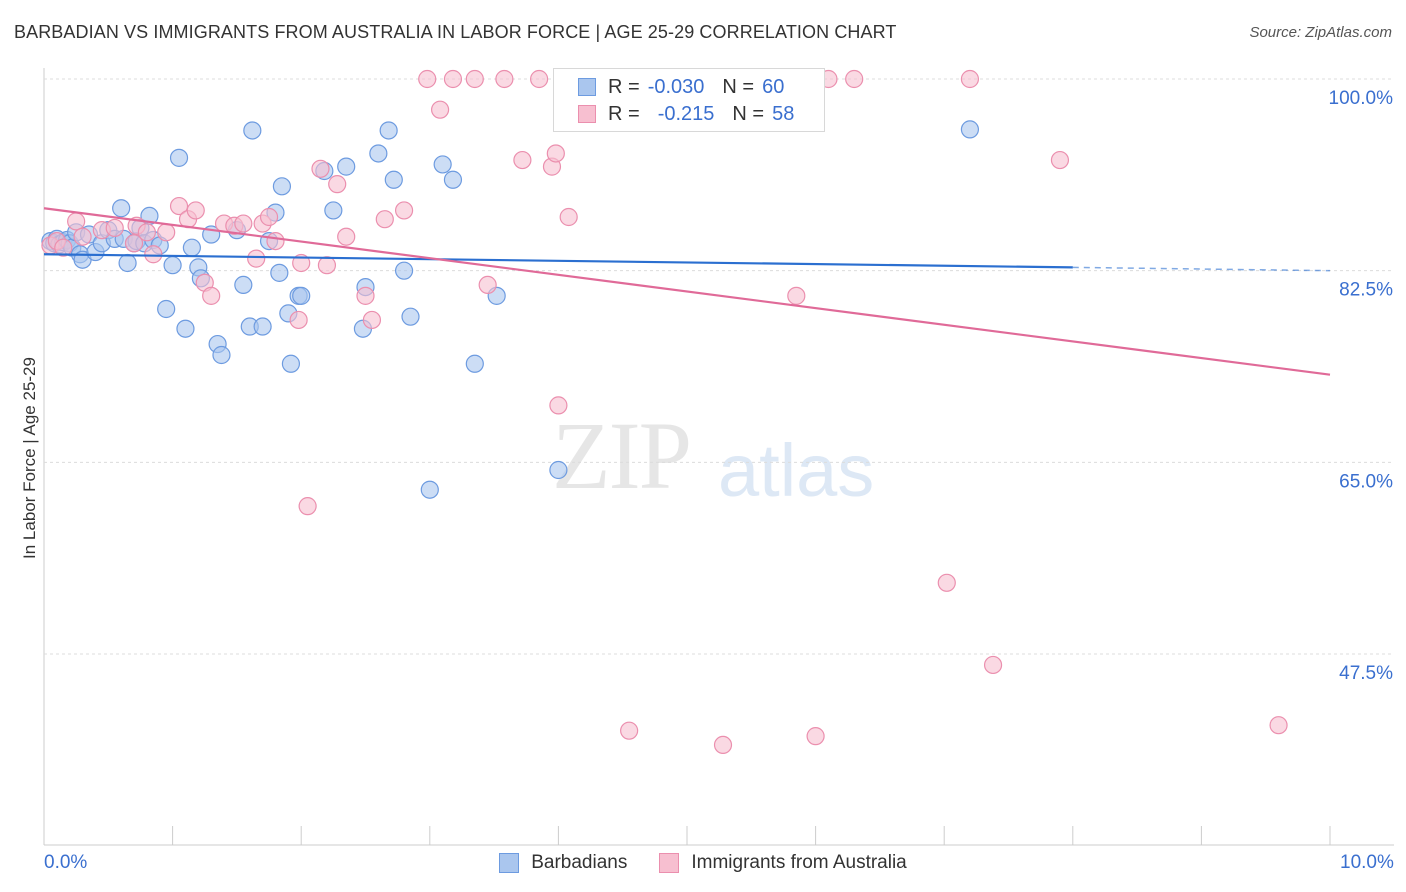 The height and width of the screenshot is (892, 1406). What do you see at coordinates (1366, 481) in the screenshot?
I see `y-tick-label: 65.0%` at bounding box center [1366, 481].